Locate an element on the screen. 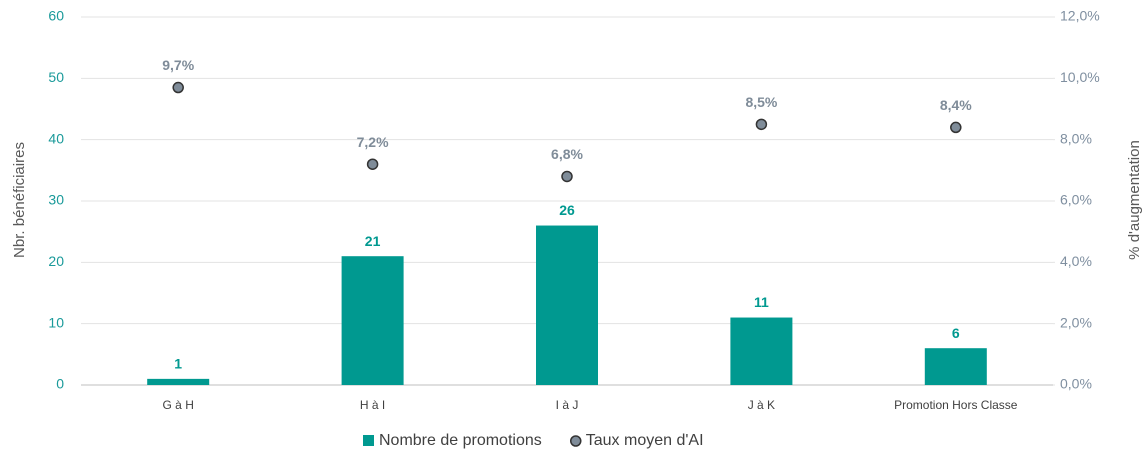 The width and height of the screenshot is (1147, 455). x-tick-label: H à I is located at coordinates (372, 405).